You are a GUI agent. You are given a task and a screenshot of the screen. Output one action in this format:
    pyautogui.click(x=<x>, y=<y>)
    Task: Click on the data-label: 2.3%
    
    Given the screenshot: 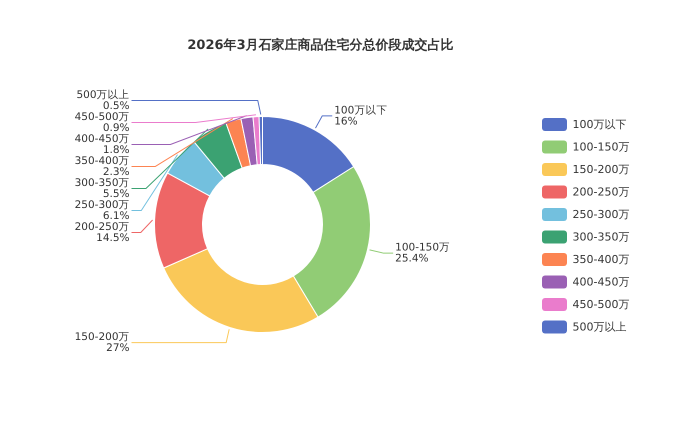 What is the action you would take?
    pyautogui.click(x=116, y=172)
    